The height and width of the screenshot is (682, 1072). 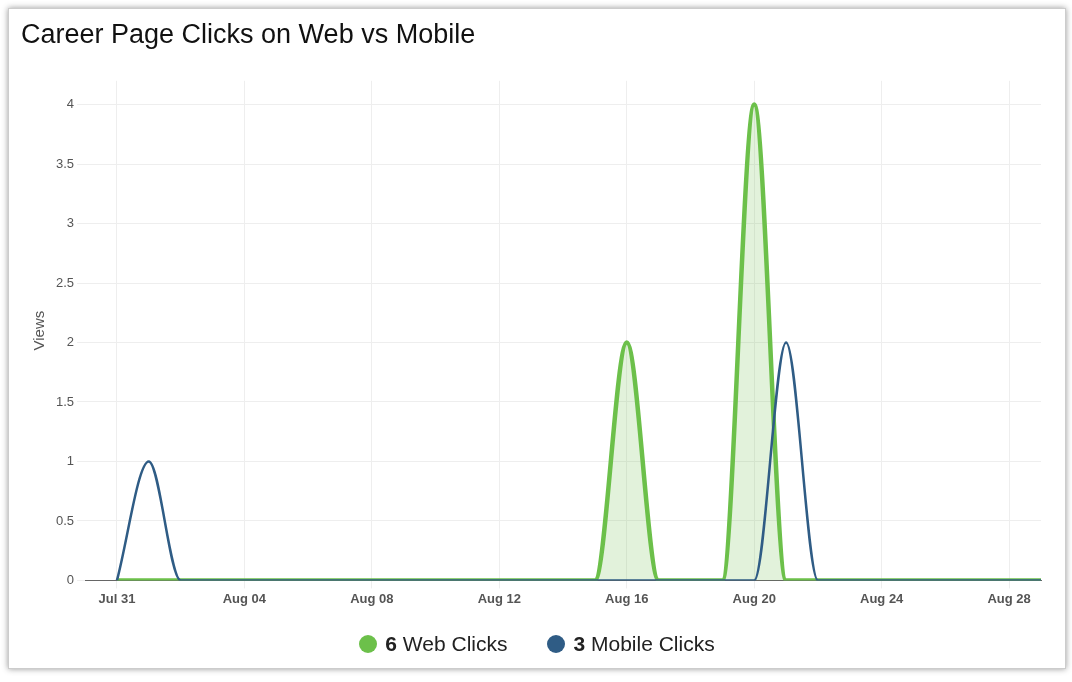 What do you see at coordinates (65, 401) in the screenshot?
I see `y-tick-label: 1.5` at bounding box center [65, 401].